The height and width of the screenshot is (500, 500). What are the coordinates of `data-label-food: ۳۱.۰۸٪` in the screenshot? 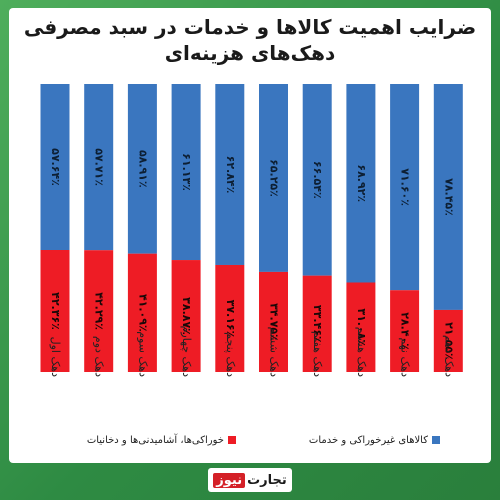 It's located at (361, 327).